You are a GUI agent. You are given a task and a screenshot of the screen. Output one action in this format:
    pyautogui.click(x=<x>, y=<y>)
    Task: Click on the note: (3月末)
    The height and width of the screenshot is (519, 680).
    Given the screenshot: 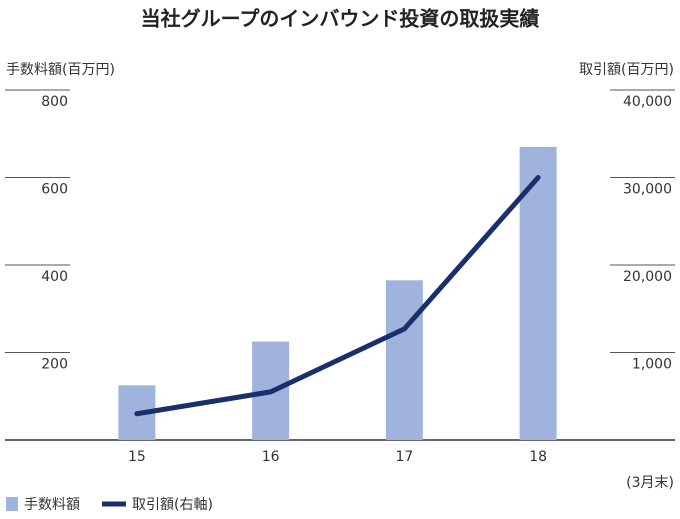 What is the action you would take?
    pyautogui.click(x=650, y=483)
    